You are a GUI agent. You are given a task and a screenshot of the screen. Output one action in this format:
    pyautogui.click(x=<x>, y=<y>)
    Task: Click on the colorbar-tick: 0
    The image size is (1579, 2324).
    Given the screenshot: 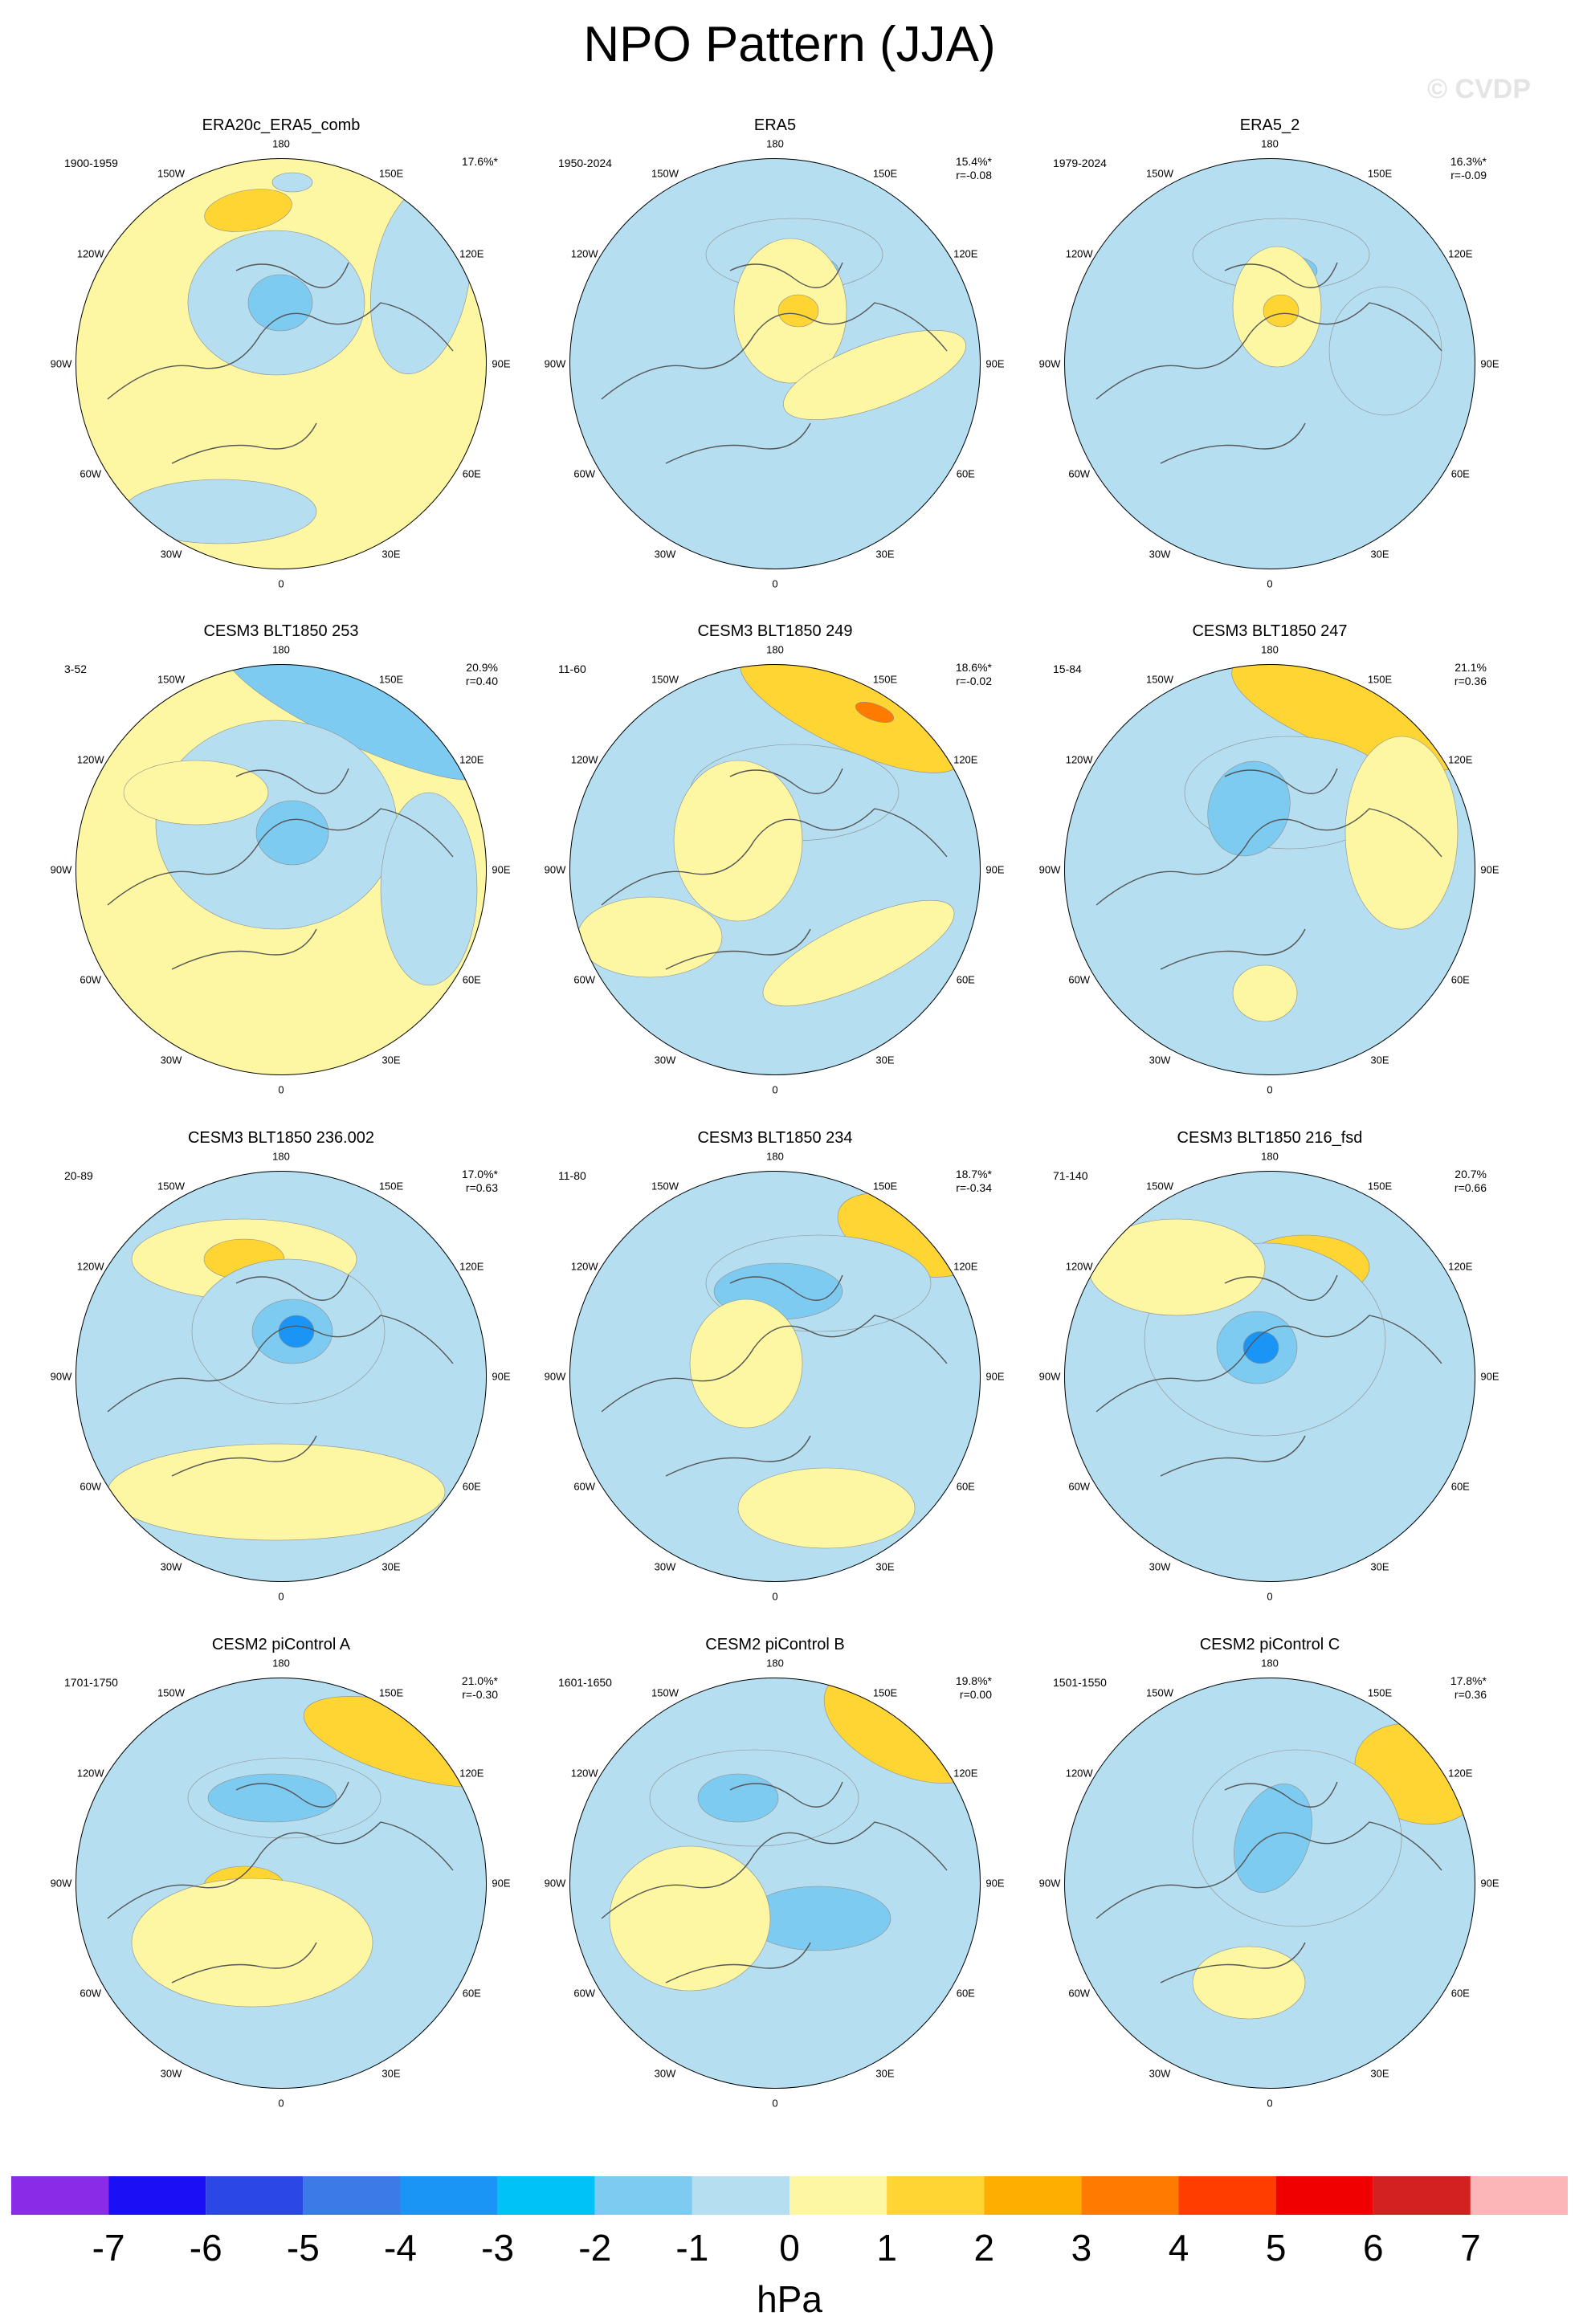 What is the action you would take?
    pyautogui.click(x=789, y=2248)
    